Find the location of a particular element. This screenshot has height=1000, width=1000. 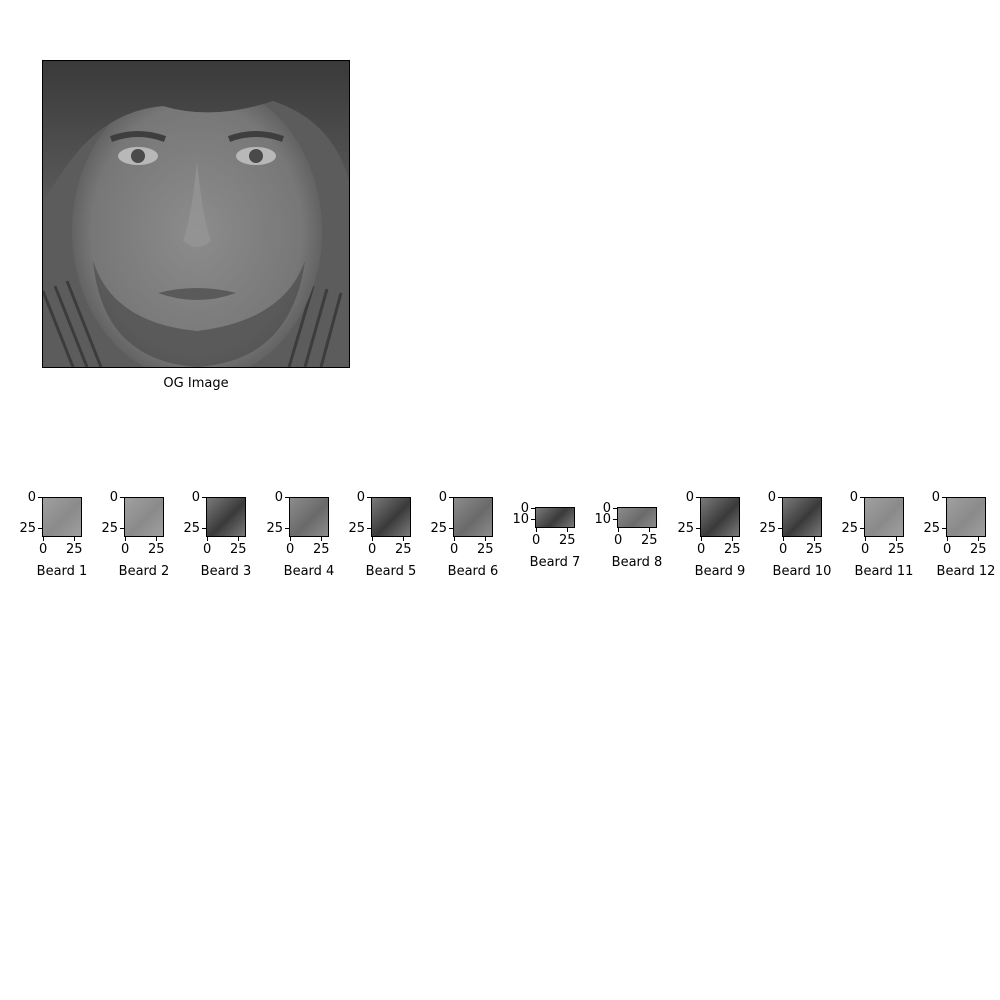

face-photo is located at coordinates (196, 214).